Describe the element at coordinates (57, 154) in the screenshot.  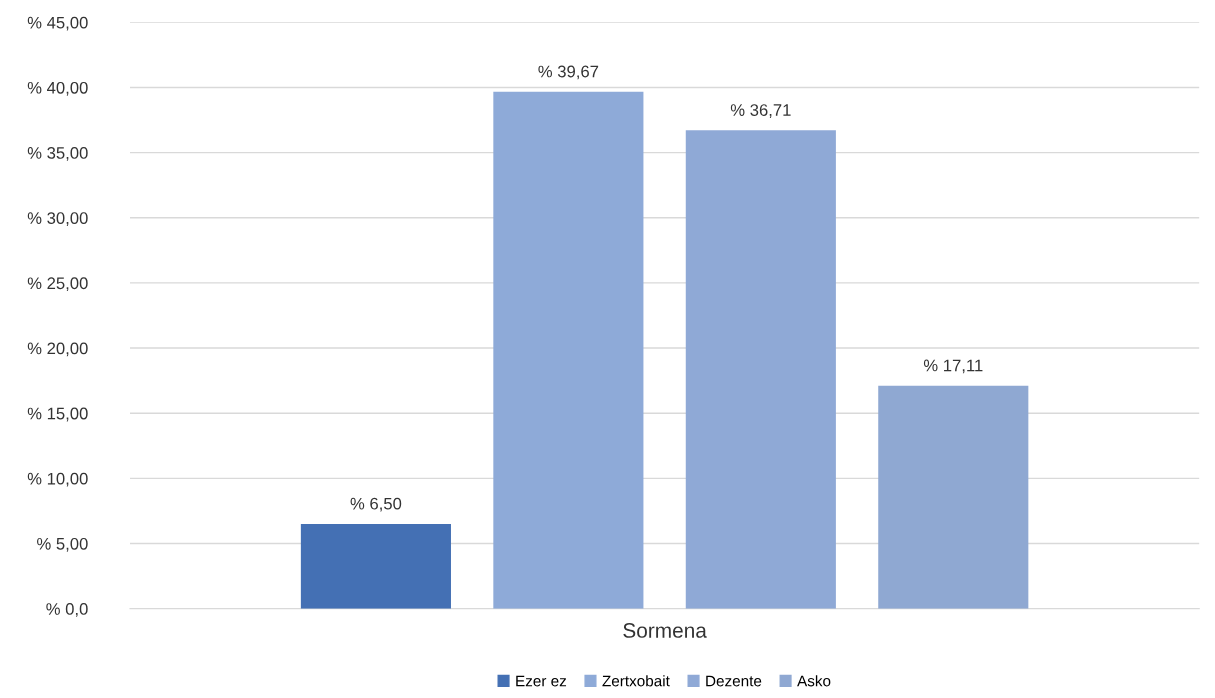
I see `y-tick-label: % 35,00` at that location.